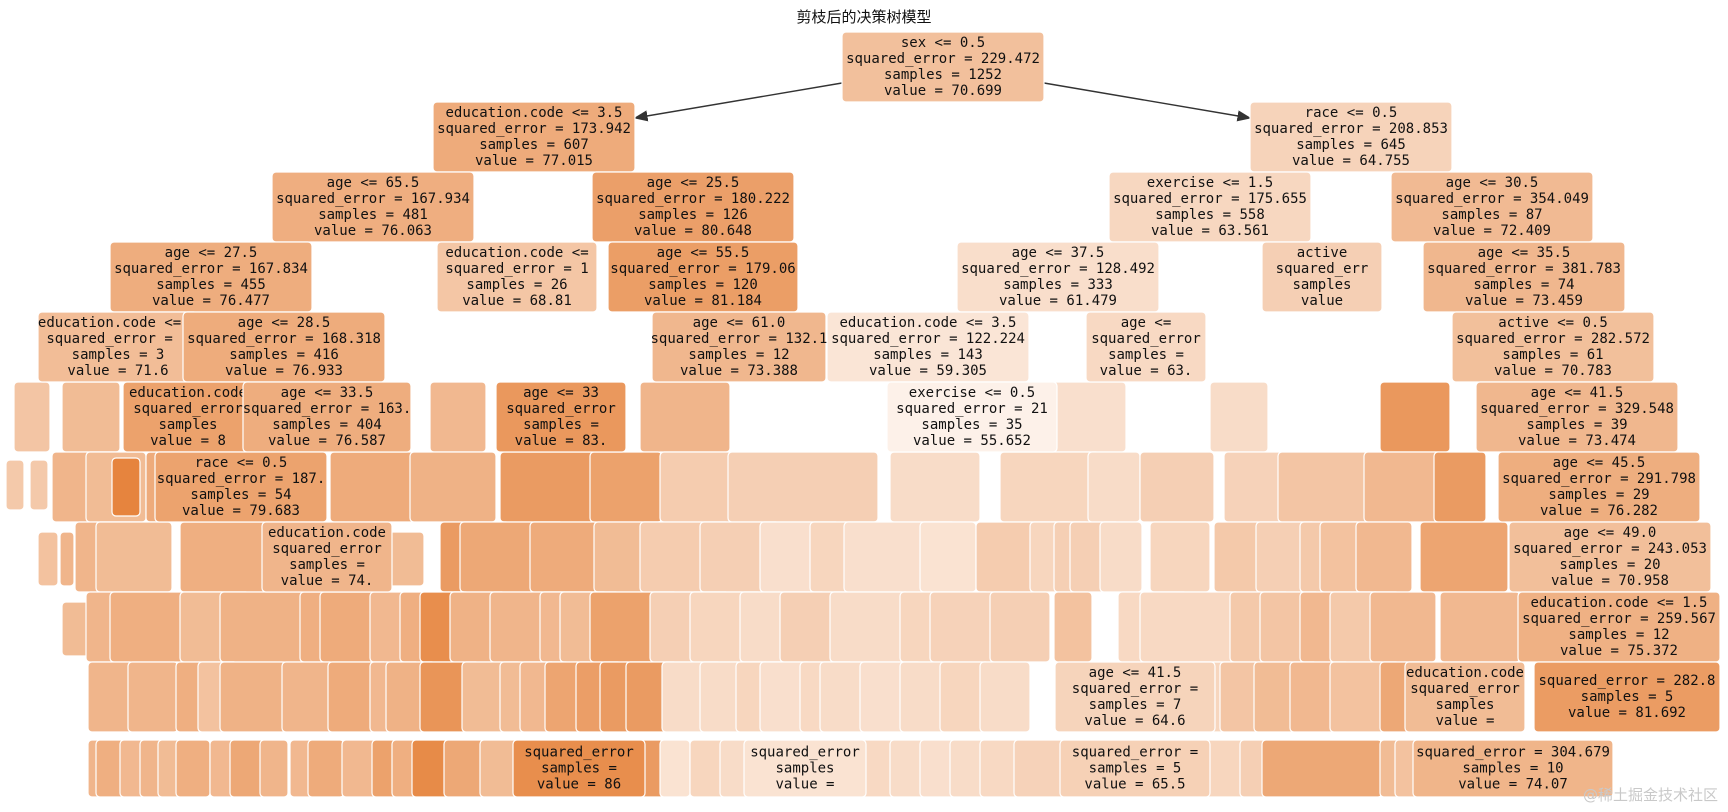  What do you see at coordinates (211, 269) in the screenshot?
I see `node-text-line: squared_error = 167.834` at bounding box center [211, 269].